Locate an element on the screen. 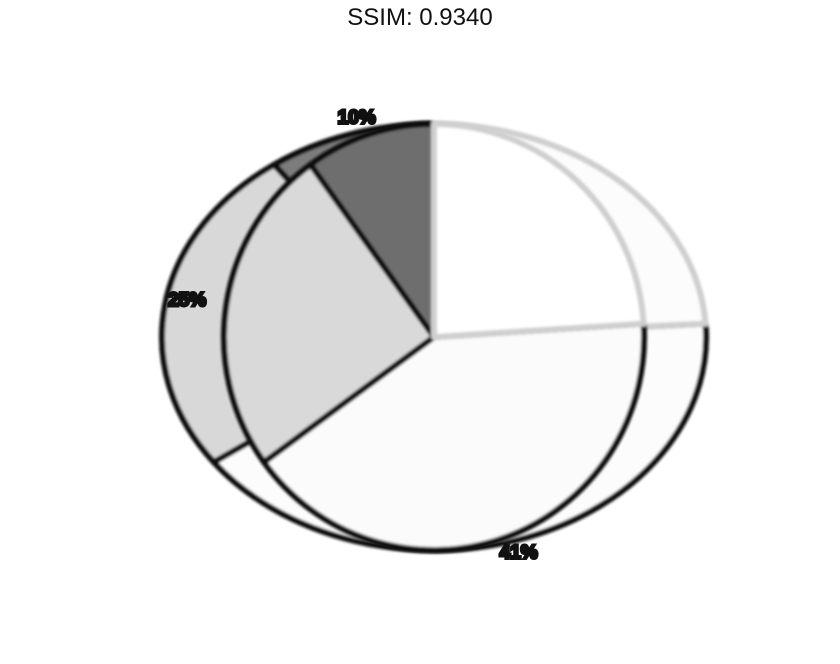 This screenshot has height=664, width=840. pie-slice-25pct is located at coordinates (329, 313).